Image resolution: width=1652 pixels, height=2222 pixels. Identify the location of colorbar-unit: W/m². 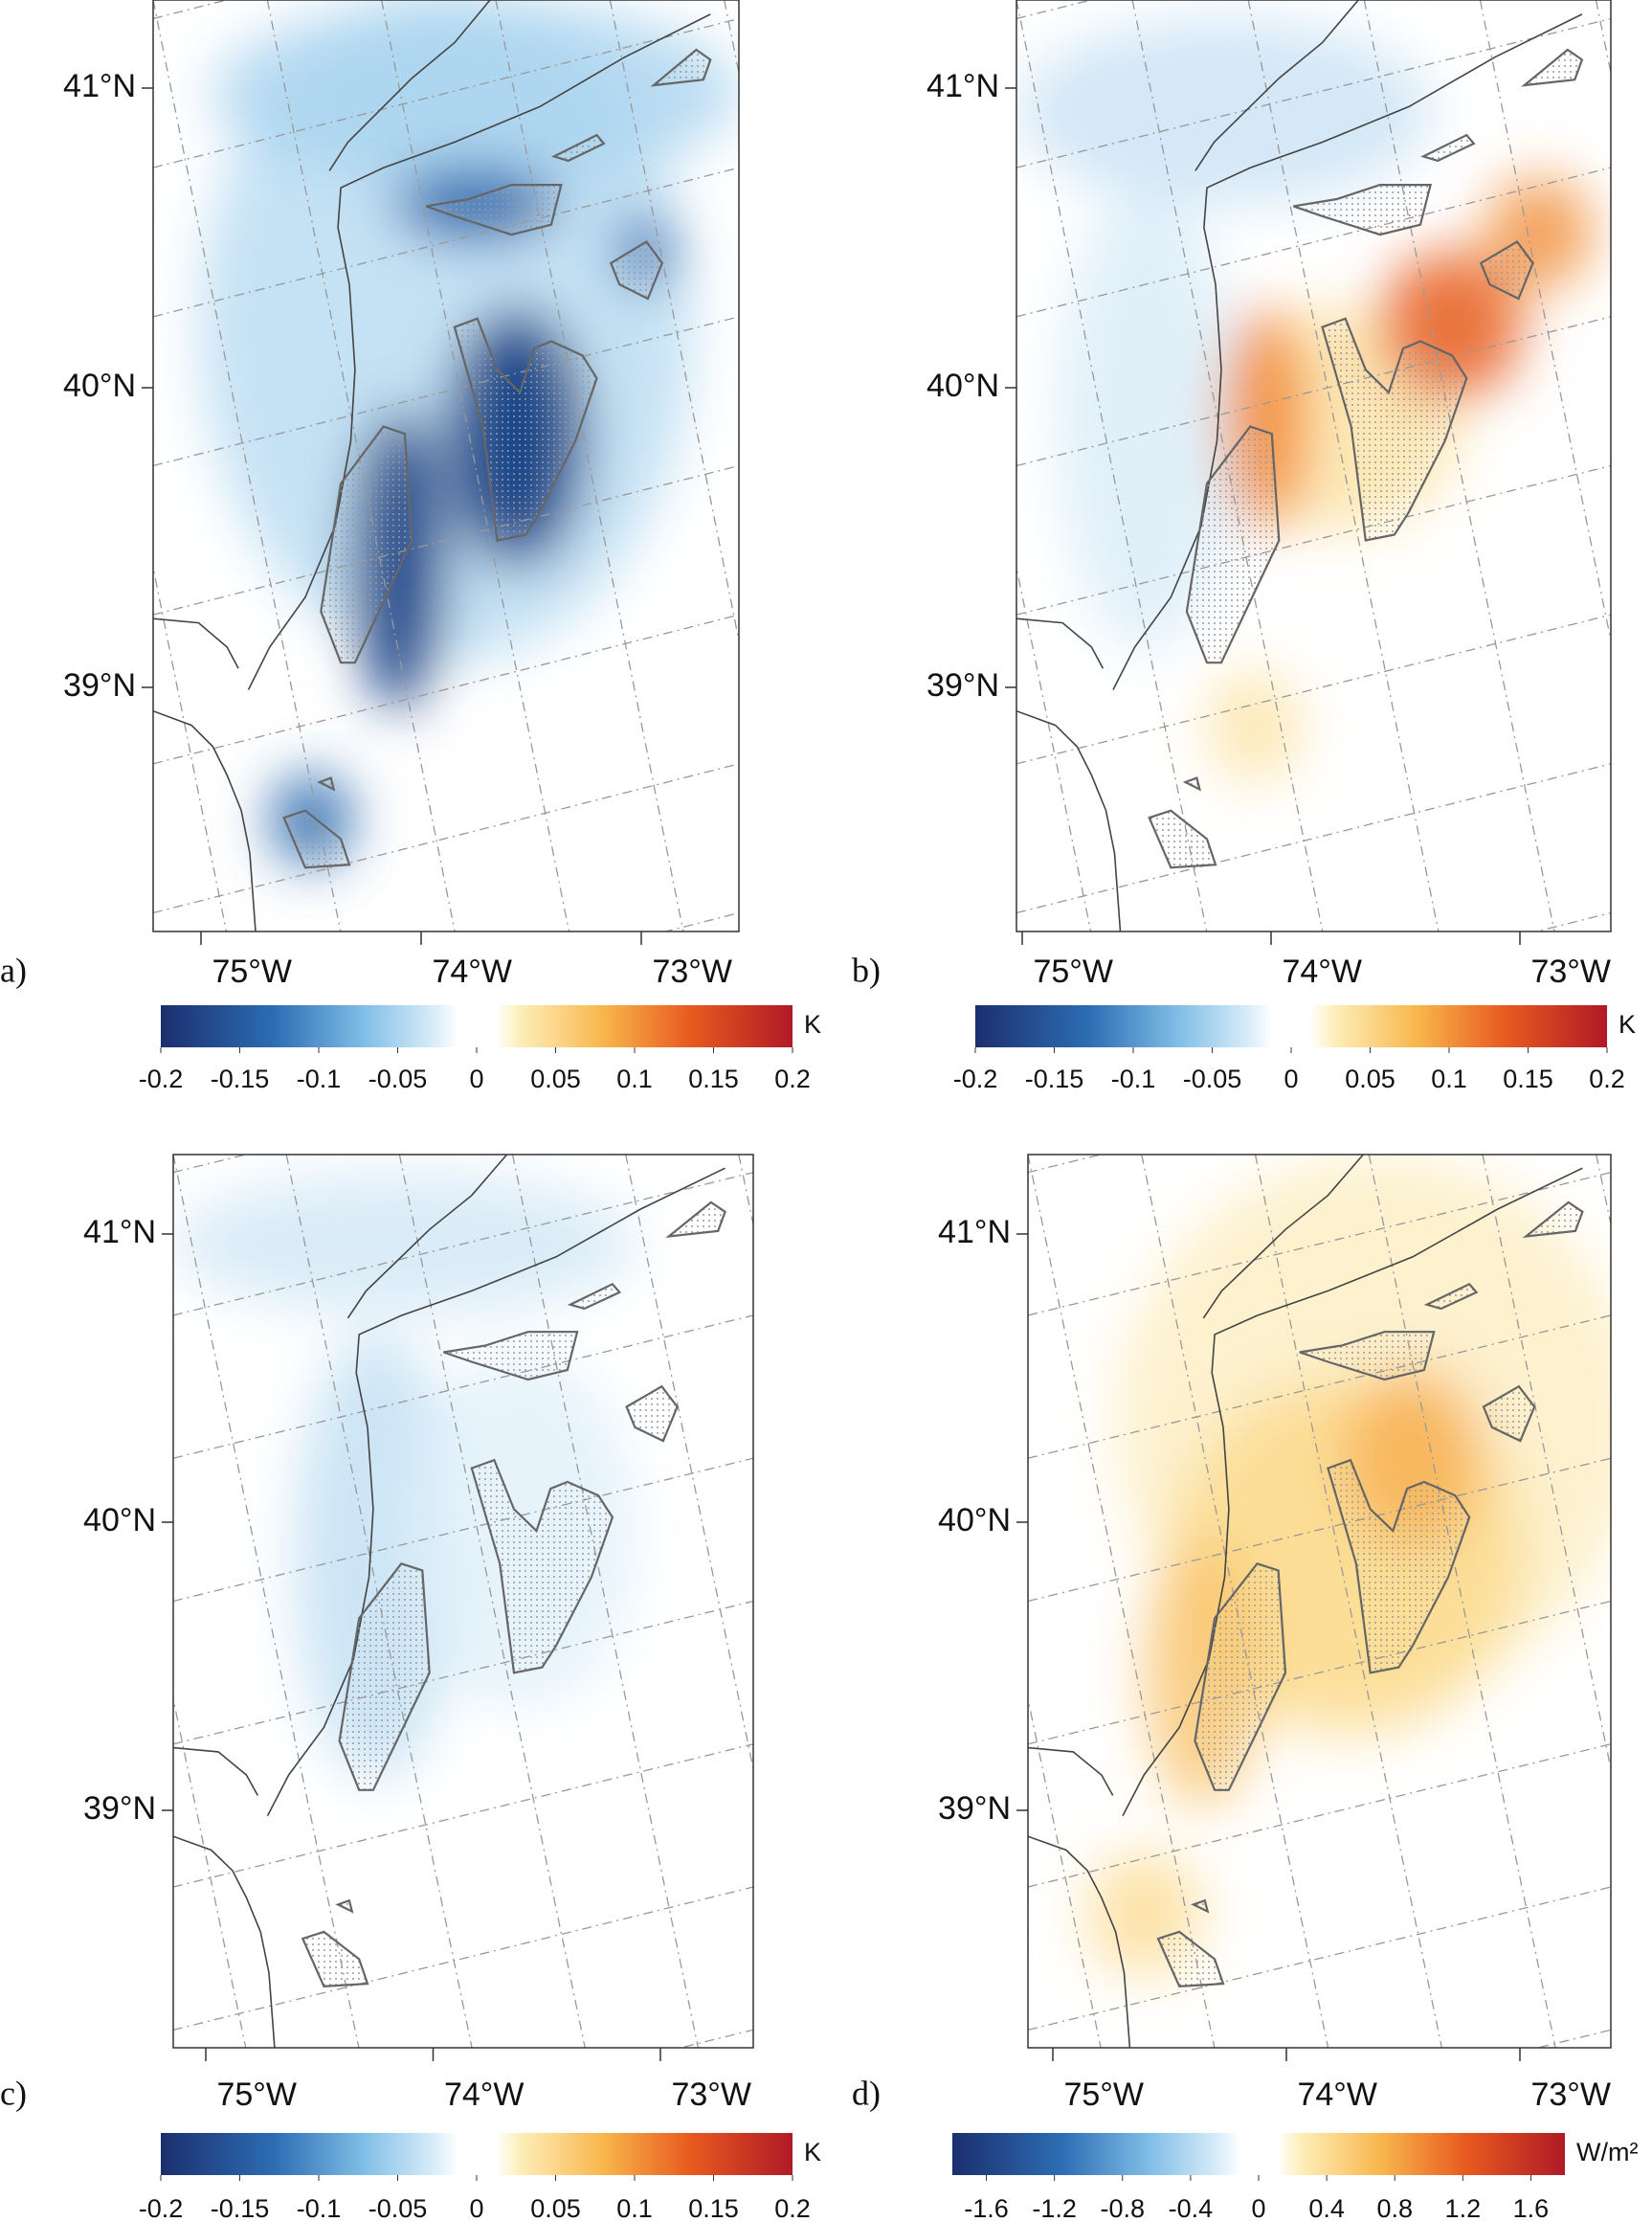
(1607, 2152).